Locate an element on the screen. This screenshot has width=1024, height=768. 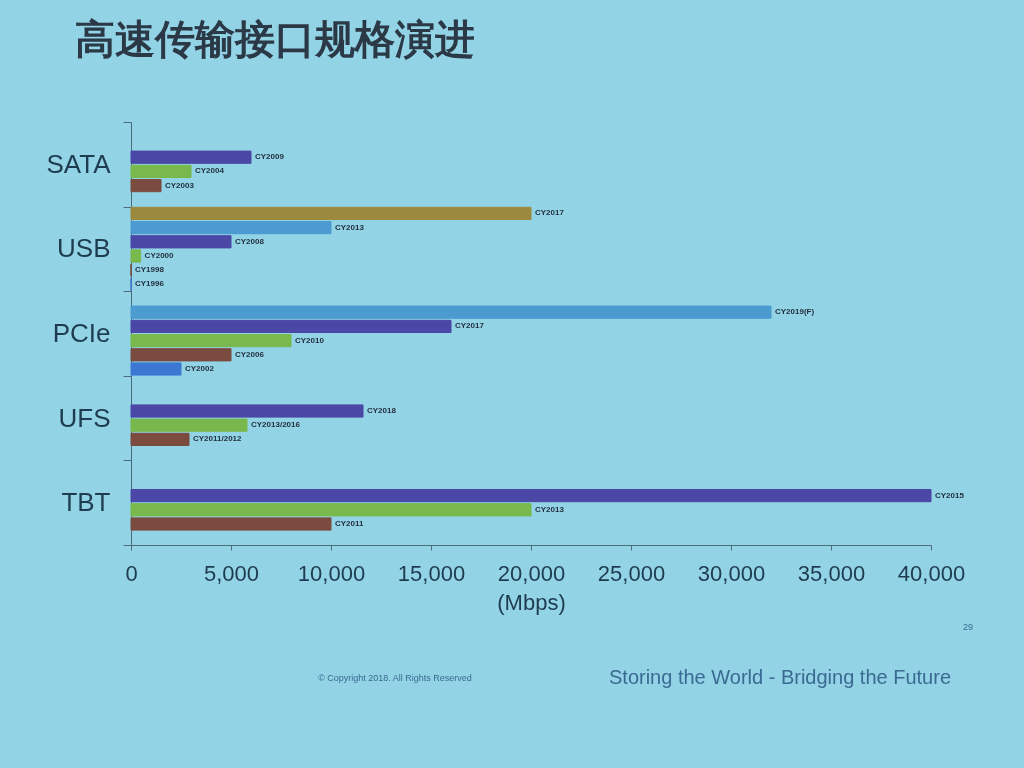
x-tick-label: 15,000 is located at coordinates (431, 573).